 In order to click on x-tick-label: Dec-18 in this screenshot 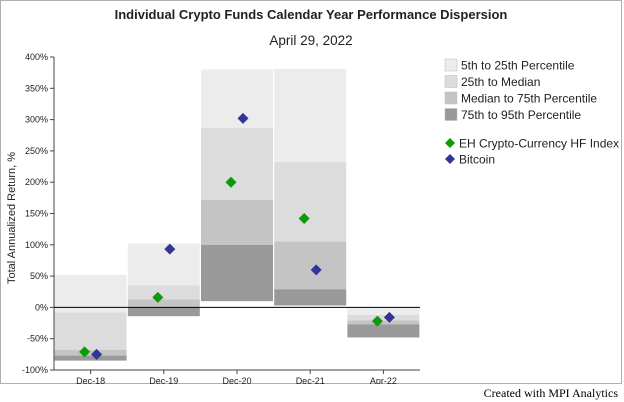, I will do `click(90, 380)`.